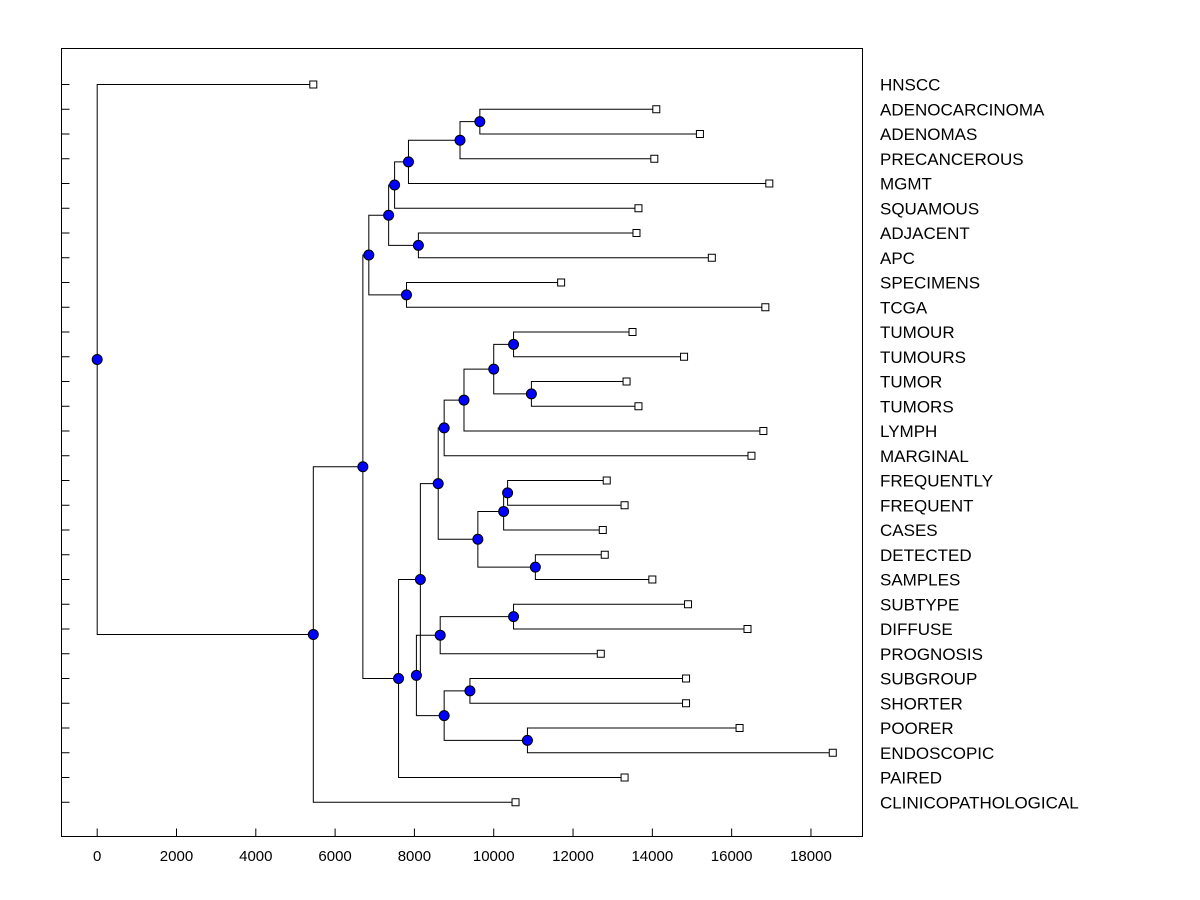 Image resolution: width=1200 pixels, height=900 pixels. Describe the element at coordinates (679, 740) in the screenshot. I see `link-n22` at that location.